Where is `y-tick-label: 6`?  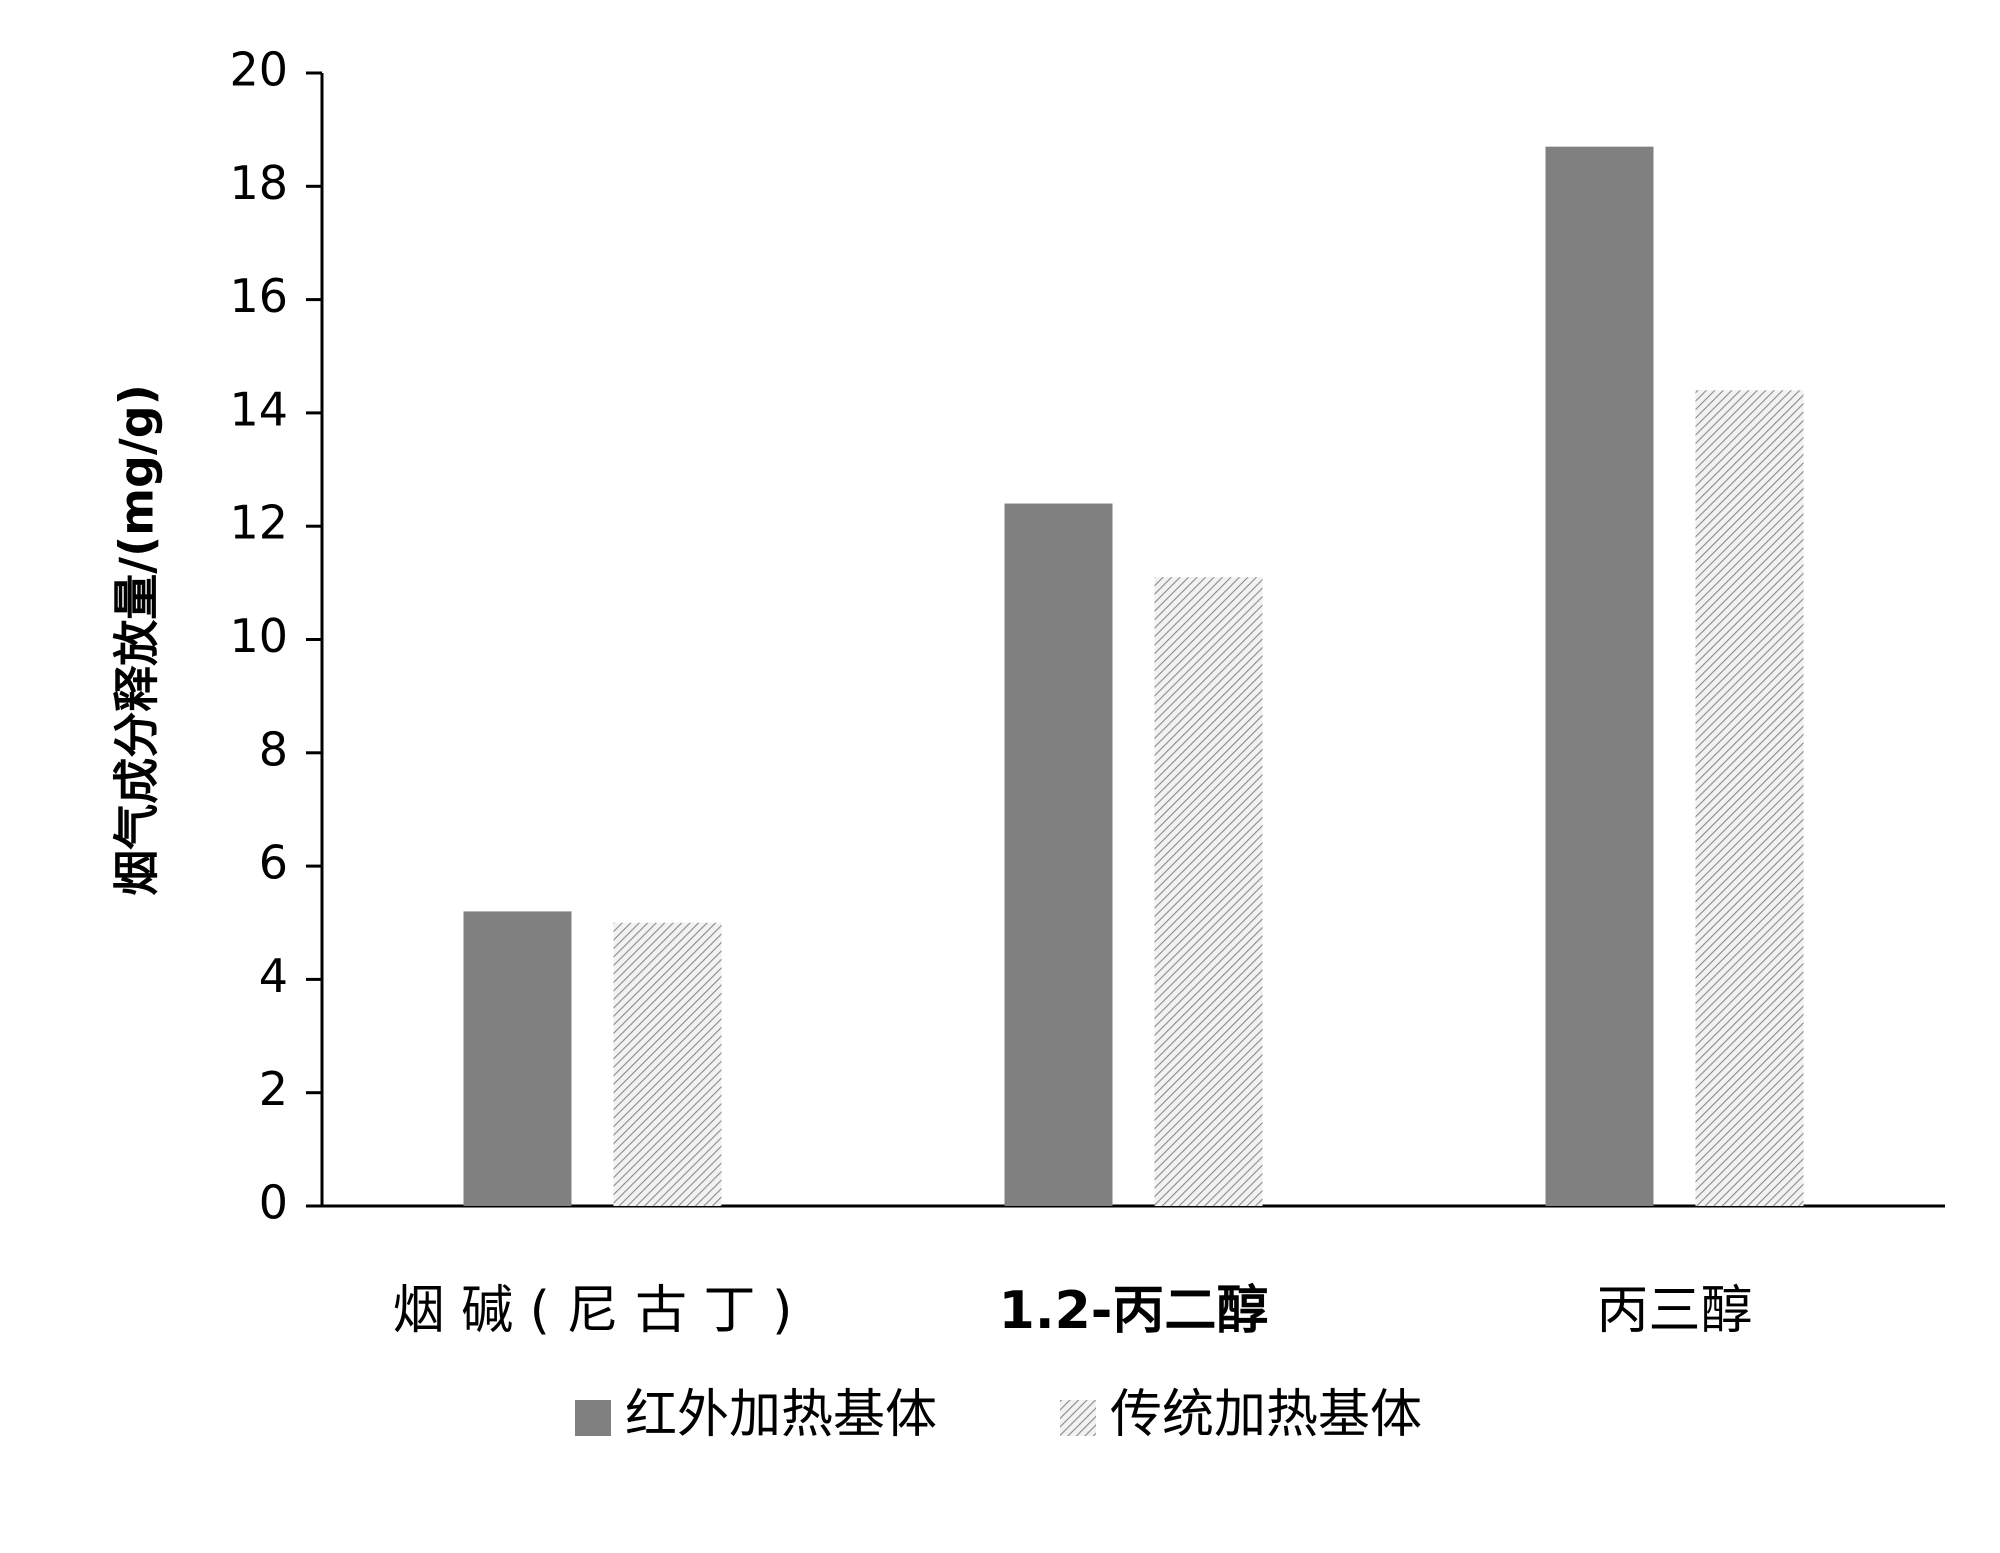 y-tick-label: 6 is located at coordinates (273, 863).